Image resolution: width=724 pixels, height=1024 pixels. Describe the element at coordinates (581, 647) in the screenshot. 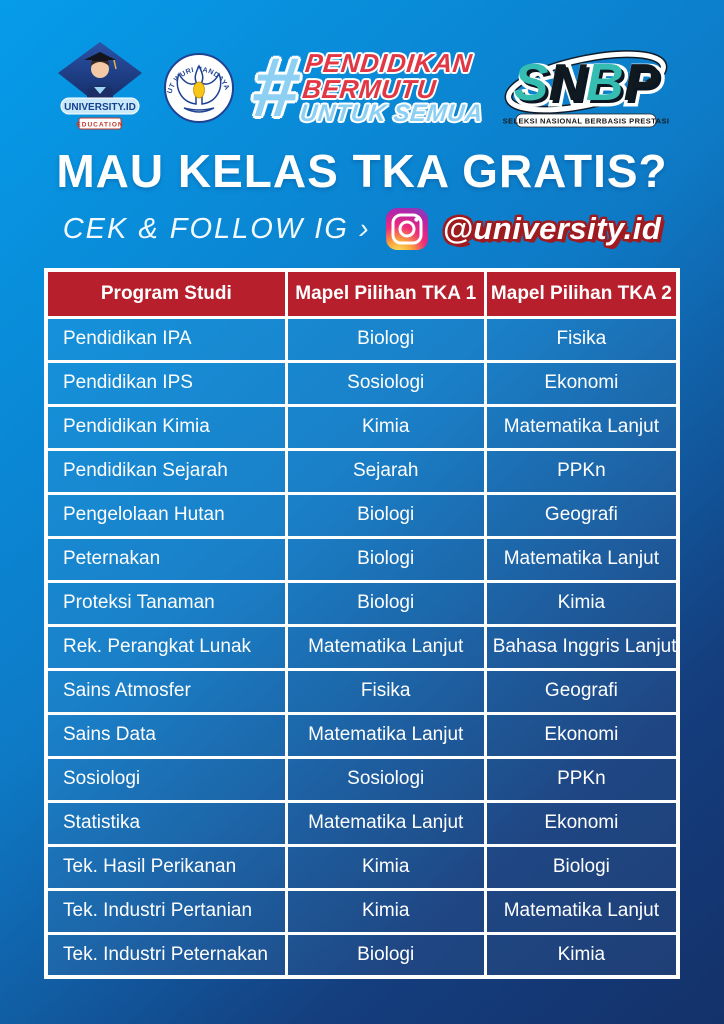

I see `mapel-tka-2-cell: Bahasa Inggris Lanjut` at that location.